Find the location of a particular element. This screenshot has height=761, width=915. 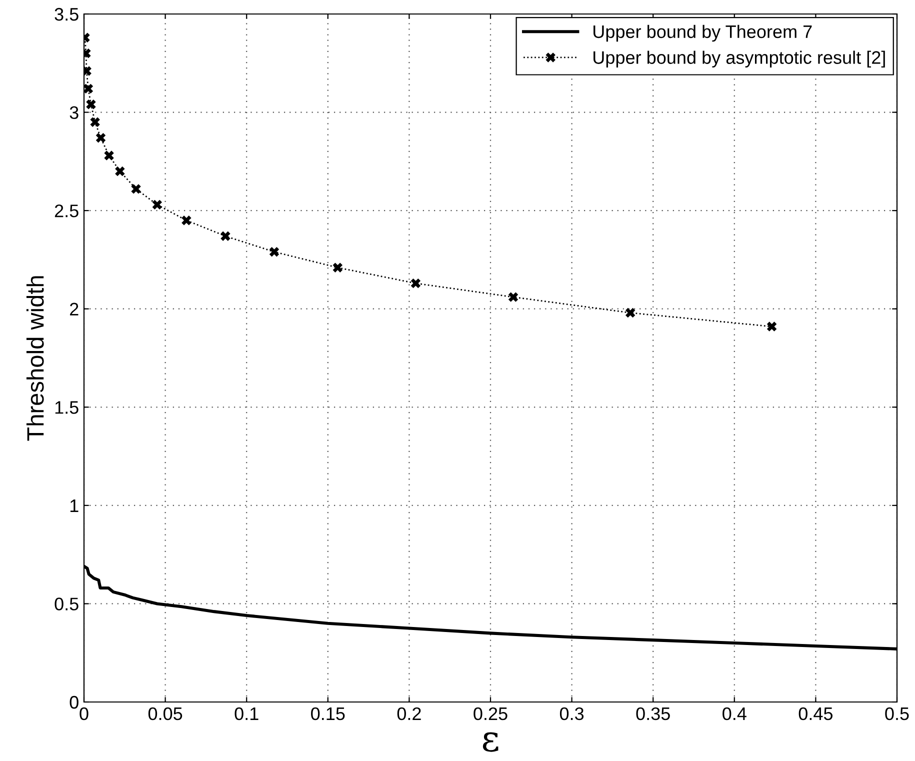

y-tick-label: 1.5 is located at coordinates (66, 407).